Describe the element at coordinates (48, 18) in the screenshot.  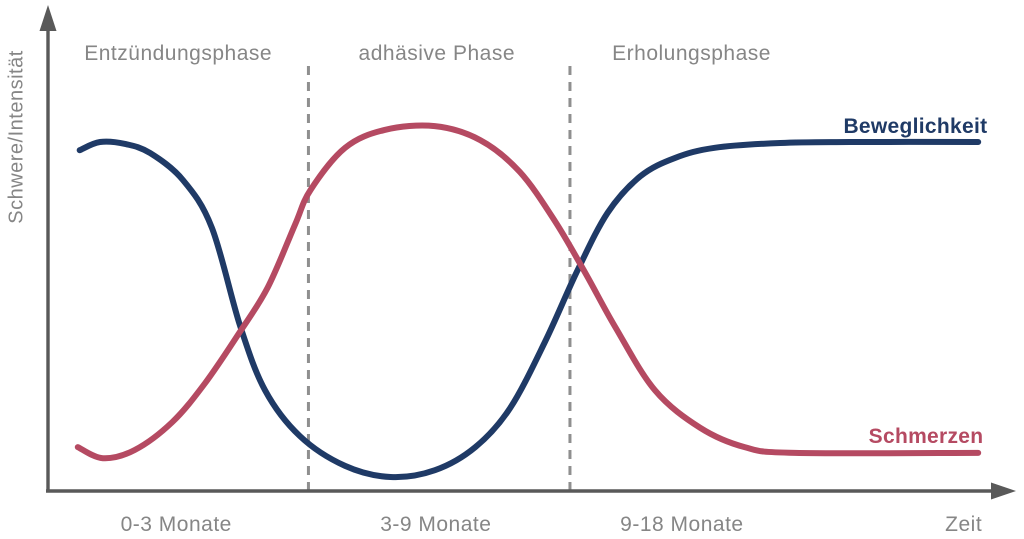
I see `y-axis-arrow-icon` at that location.